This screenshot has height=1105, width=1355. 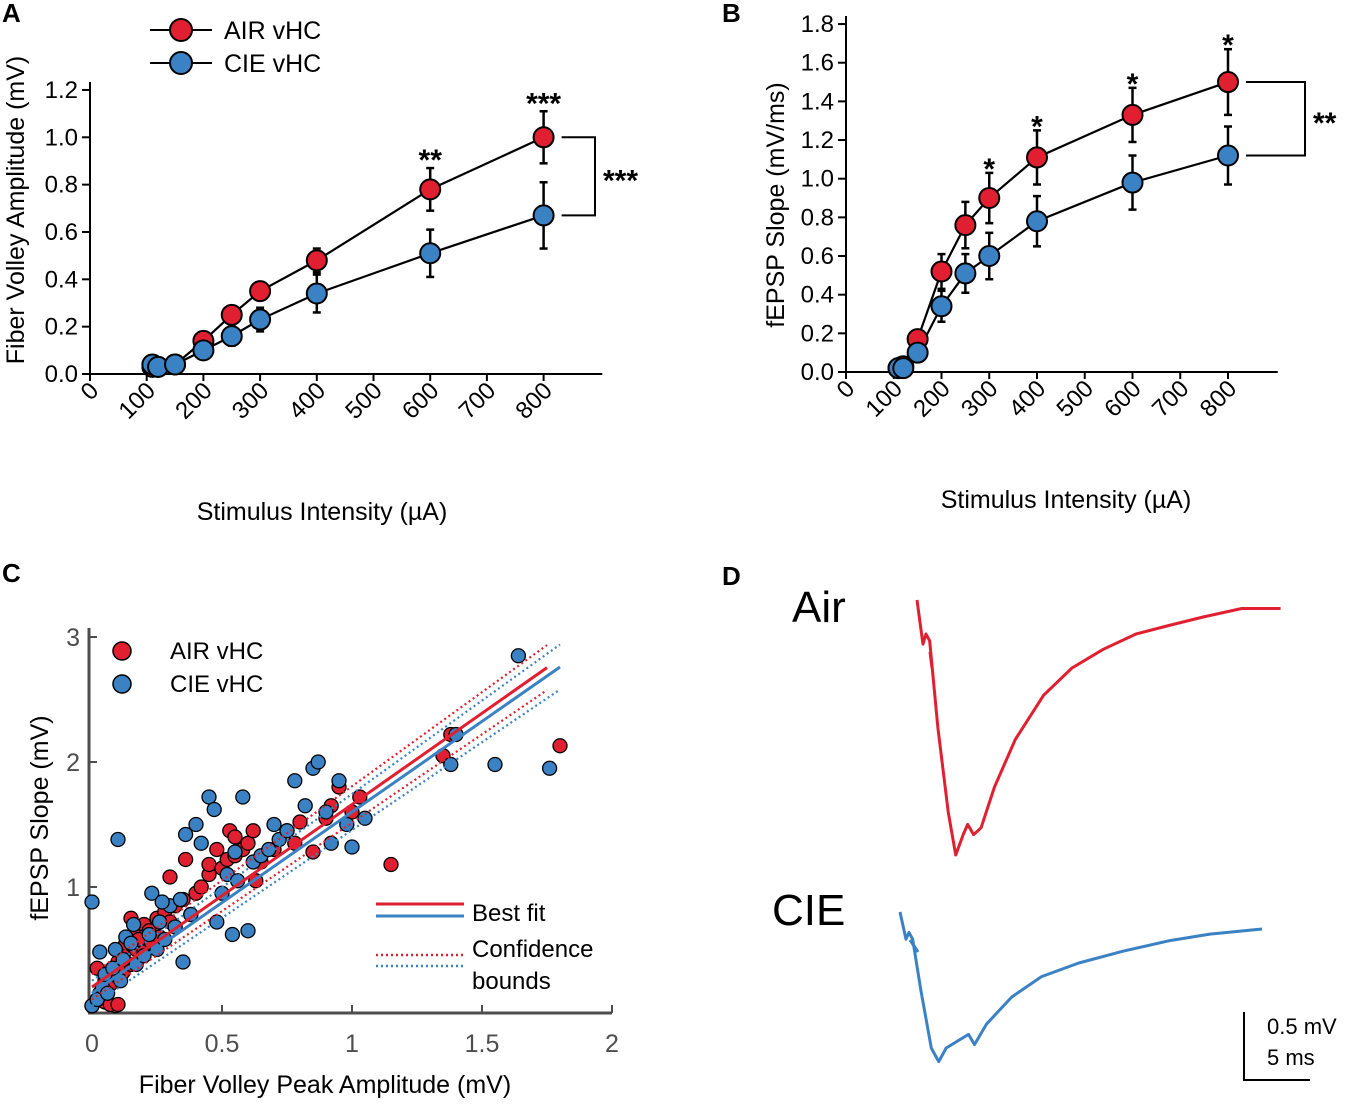 I want to click on panel-a-ytick-label: 0.6, so click(x=61, y=232).